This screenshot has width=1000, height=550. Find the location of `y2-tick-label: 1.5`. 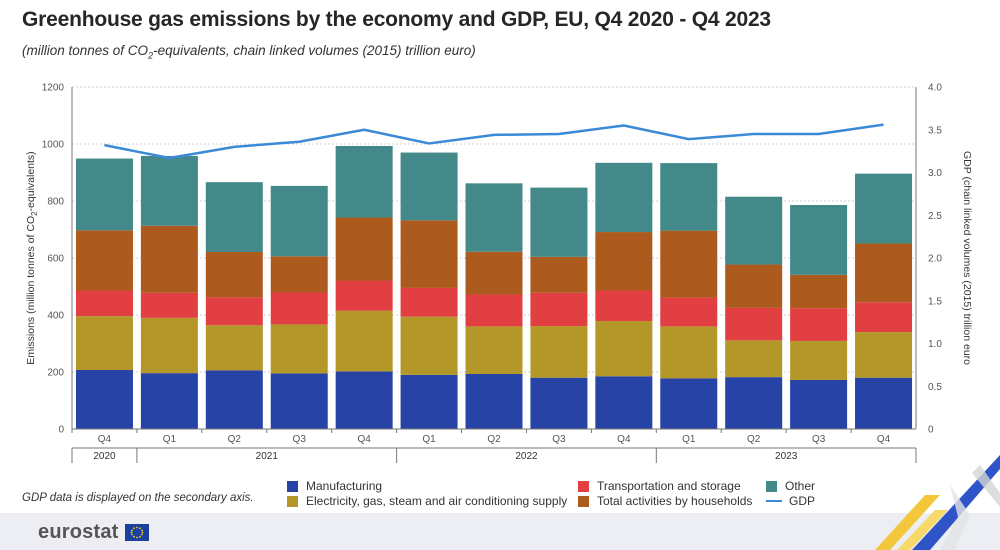

y2-tick-label: 1.5 is located at coordinates (935, 301).